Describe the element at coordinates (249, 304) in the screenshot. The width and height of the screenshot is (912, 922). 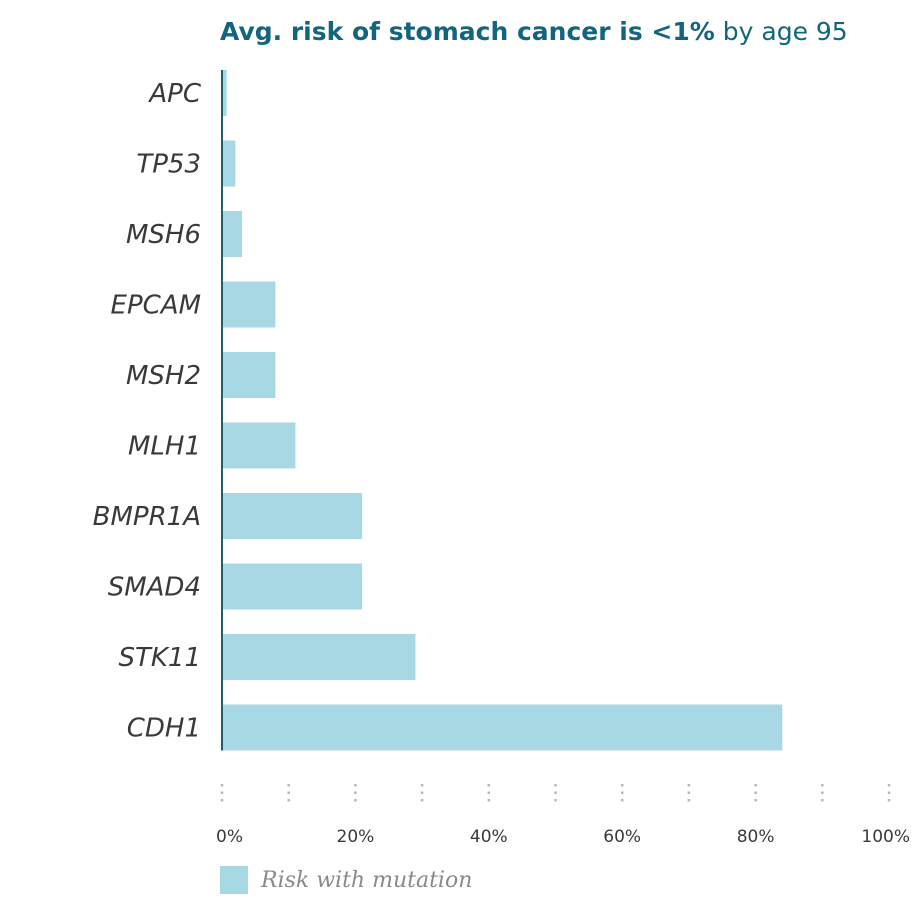
I see `bar-epcam` at that location.